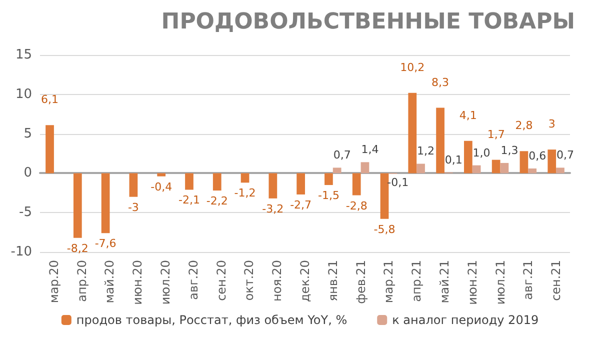 The height and width of the screenshot is (337, 600). What do you see at coordinates (53, 282) in the screenshot?
I see `x-tick-label: мар.20` at bounding box center [53, 282].